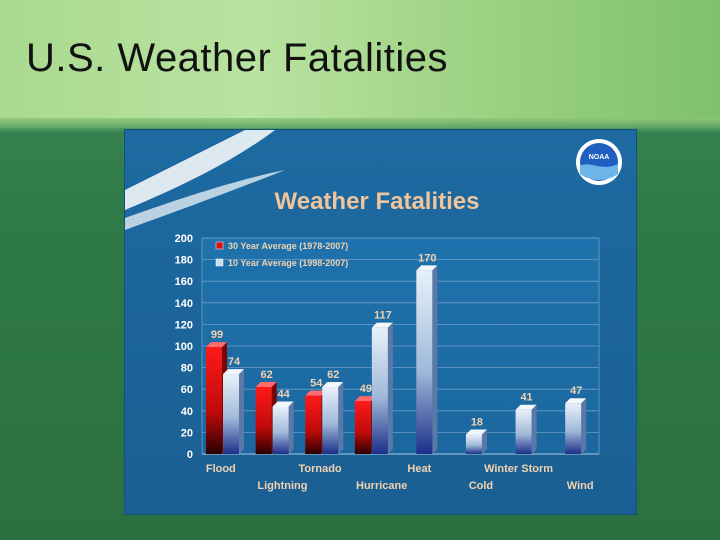 This screenshot has height=540, width=720. I want to click on x-tick-label: Hurricane, so click(381, 486).